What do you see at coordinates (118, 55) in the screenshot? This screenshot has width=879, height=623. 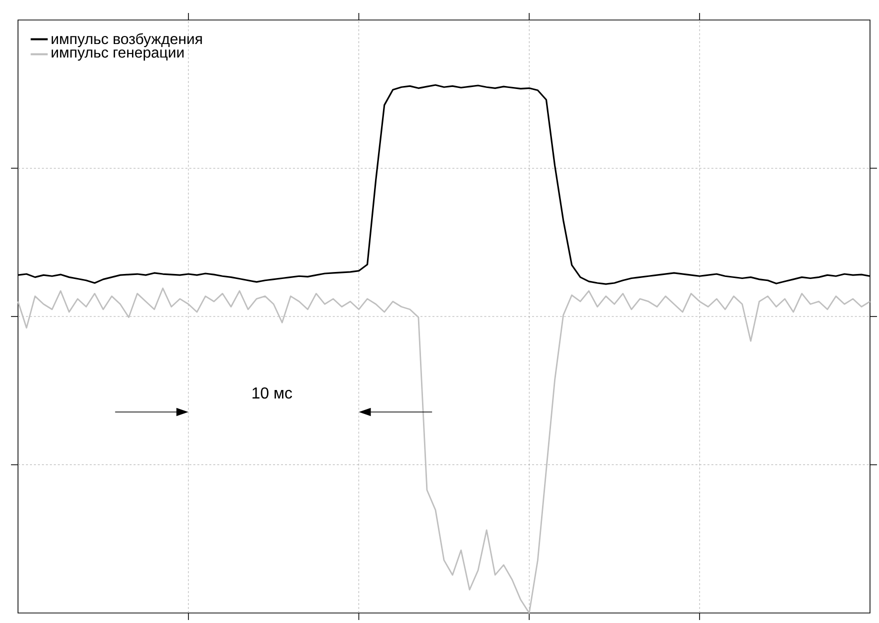 I see `legend-label: импульс генерации` at bounding box center [118, 55].